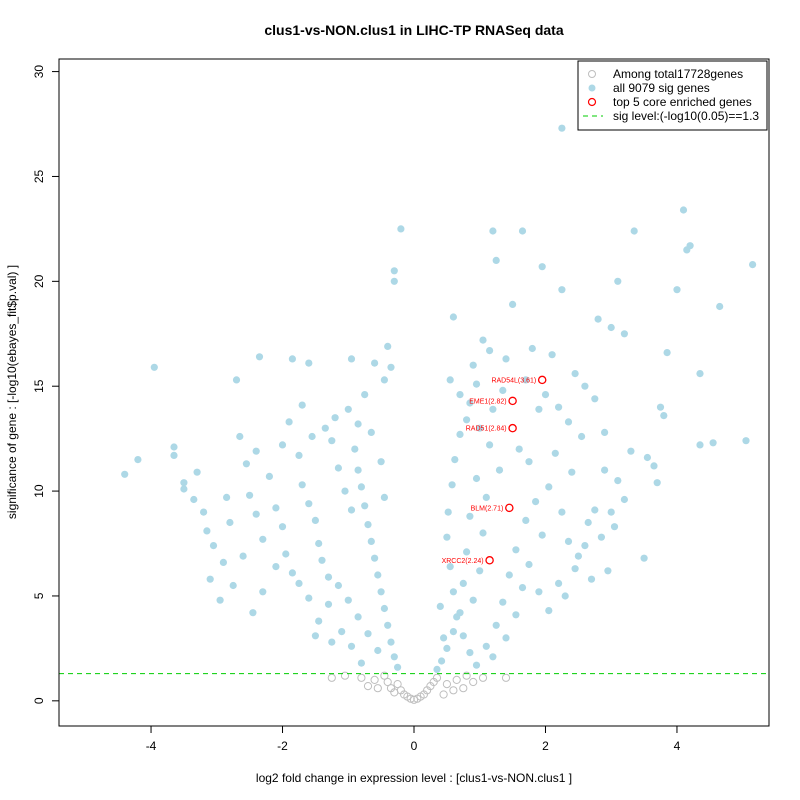 The width and height of the screenshot is (800, 800). I want to click on x-tick-label: -2, so click(282, 746).